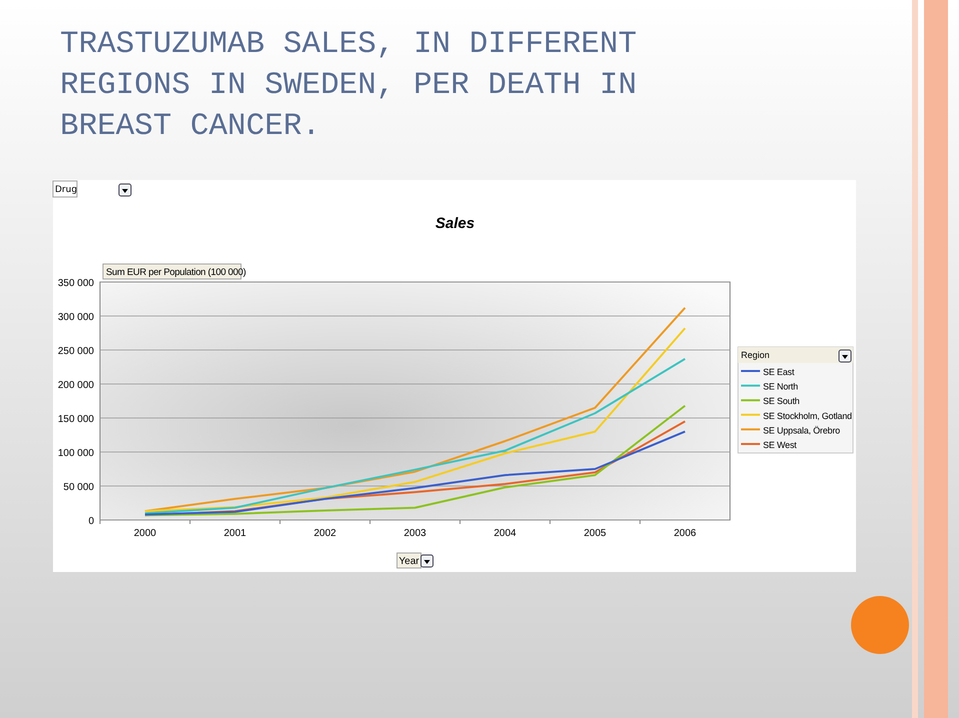  I want to click on x-tick-label: 2006, so click(685, 533).